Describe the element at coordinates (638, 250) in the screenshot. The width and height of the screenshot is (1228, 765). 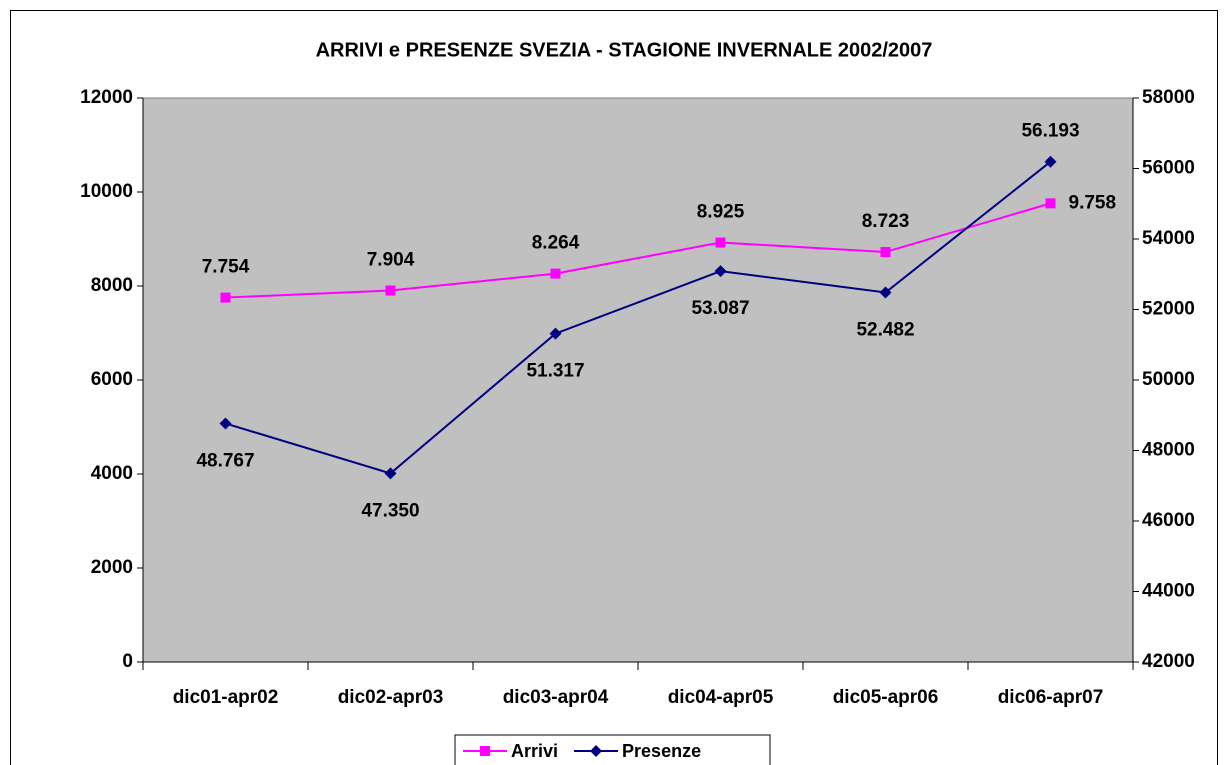
I see `line` at that location.